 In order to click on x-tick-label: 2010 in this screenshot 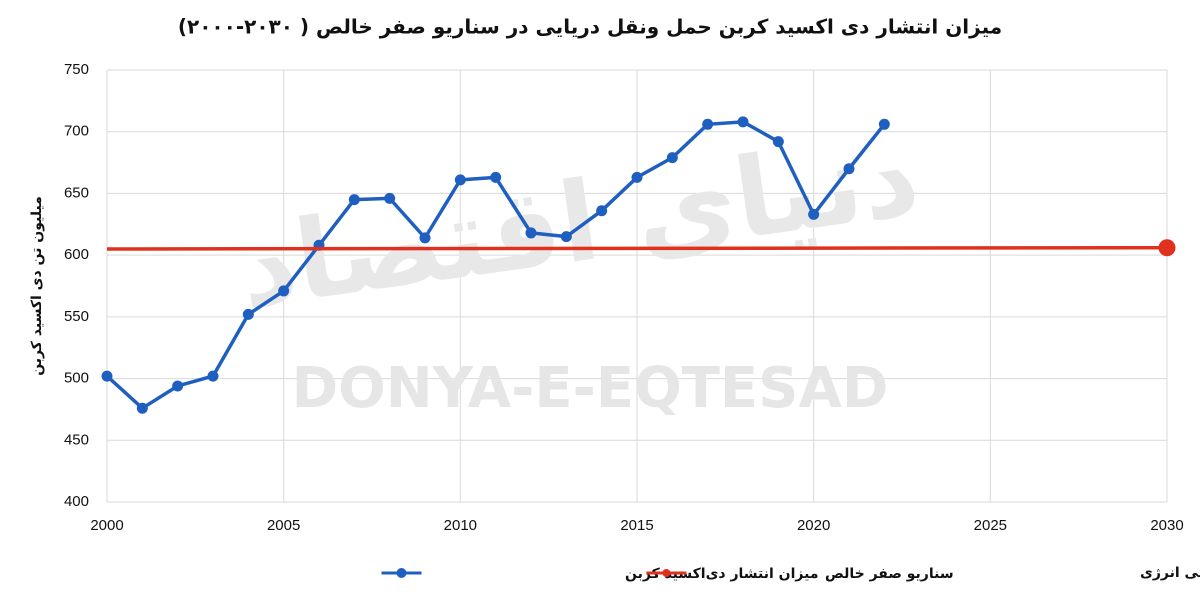, I will do `click(460, 525)`.